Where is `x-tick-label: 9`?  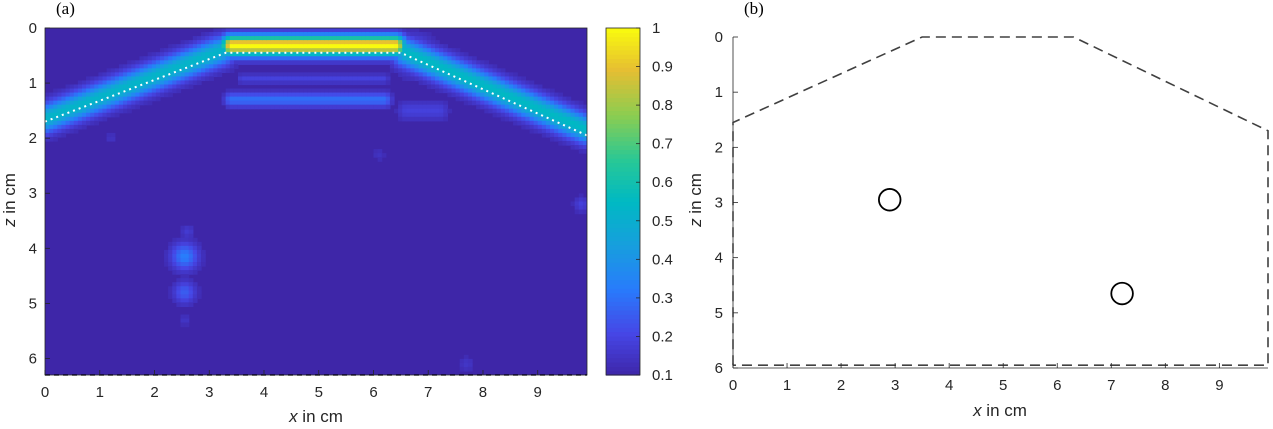
x-tick-label: 9 is located at coordinates (538, 392).